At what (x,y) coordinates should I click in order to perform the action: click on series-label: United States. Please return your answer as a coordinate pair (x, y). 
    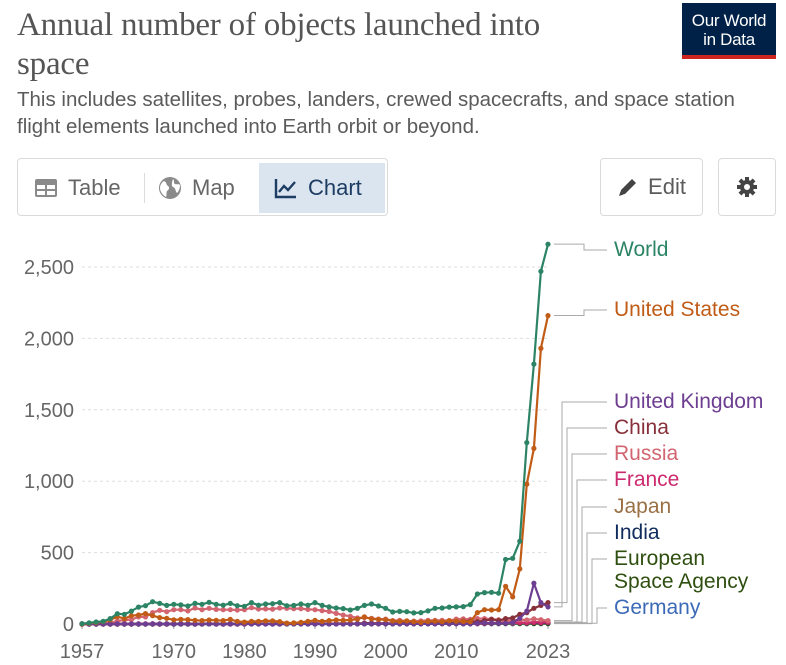
    Looking at the image, I should click on (677, 309).